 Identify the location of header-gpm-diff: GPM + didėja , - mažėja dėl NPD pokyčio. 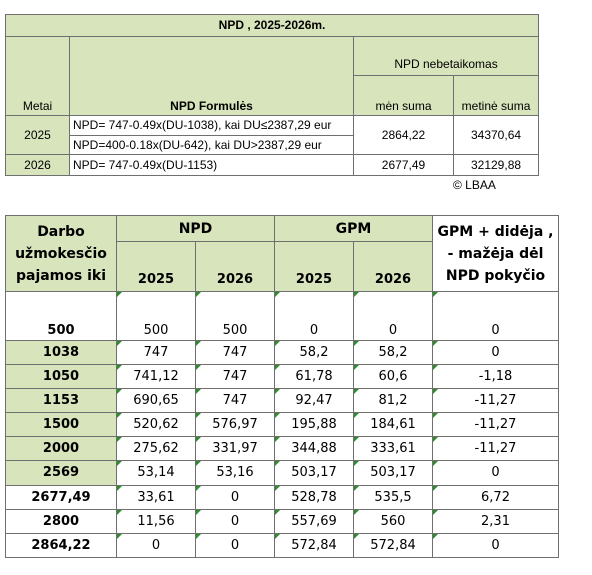
(496, 253).